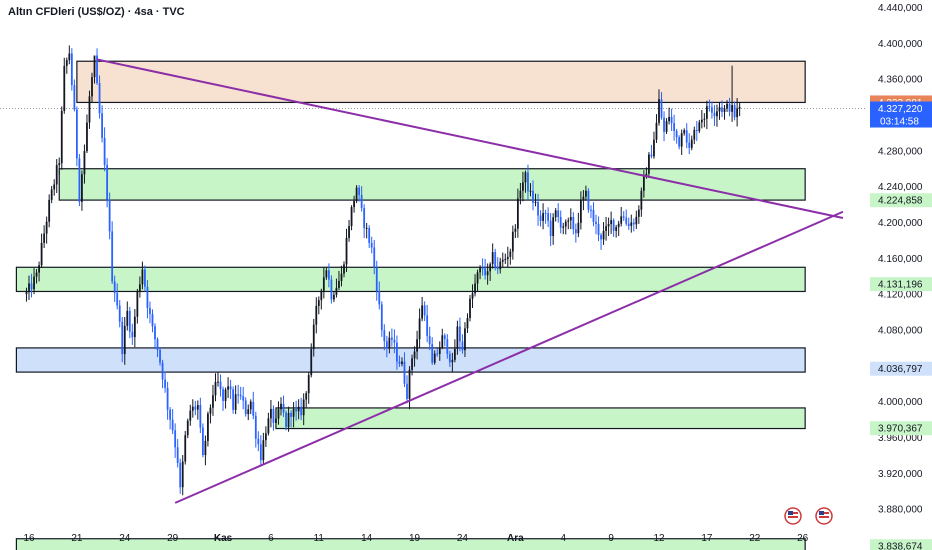  What do you see at coordinates (899, 122) in the screenshot?
I see `countdown-label: 03:14:58` at bounding box center [899, 122].